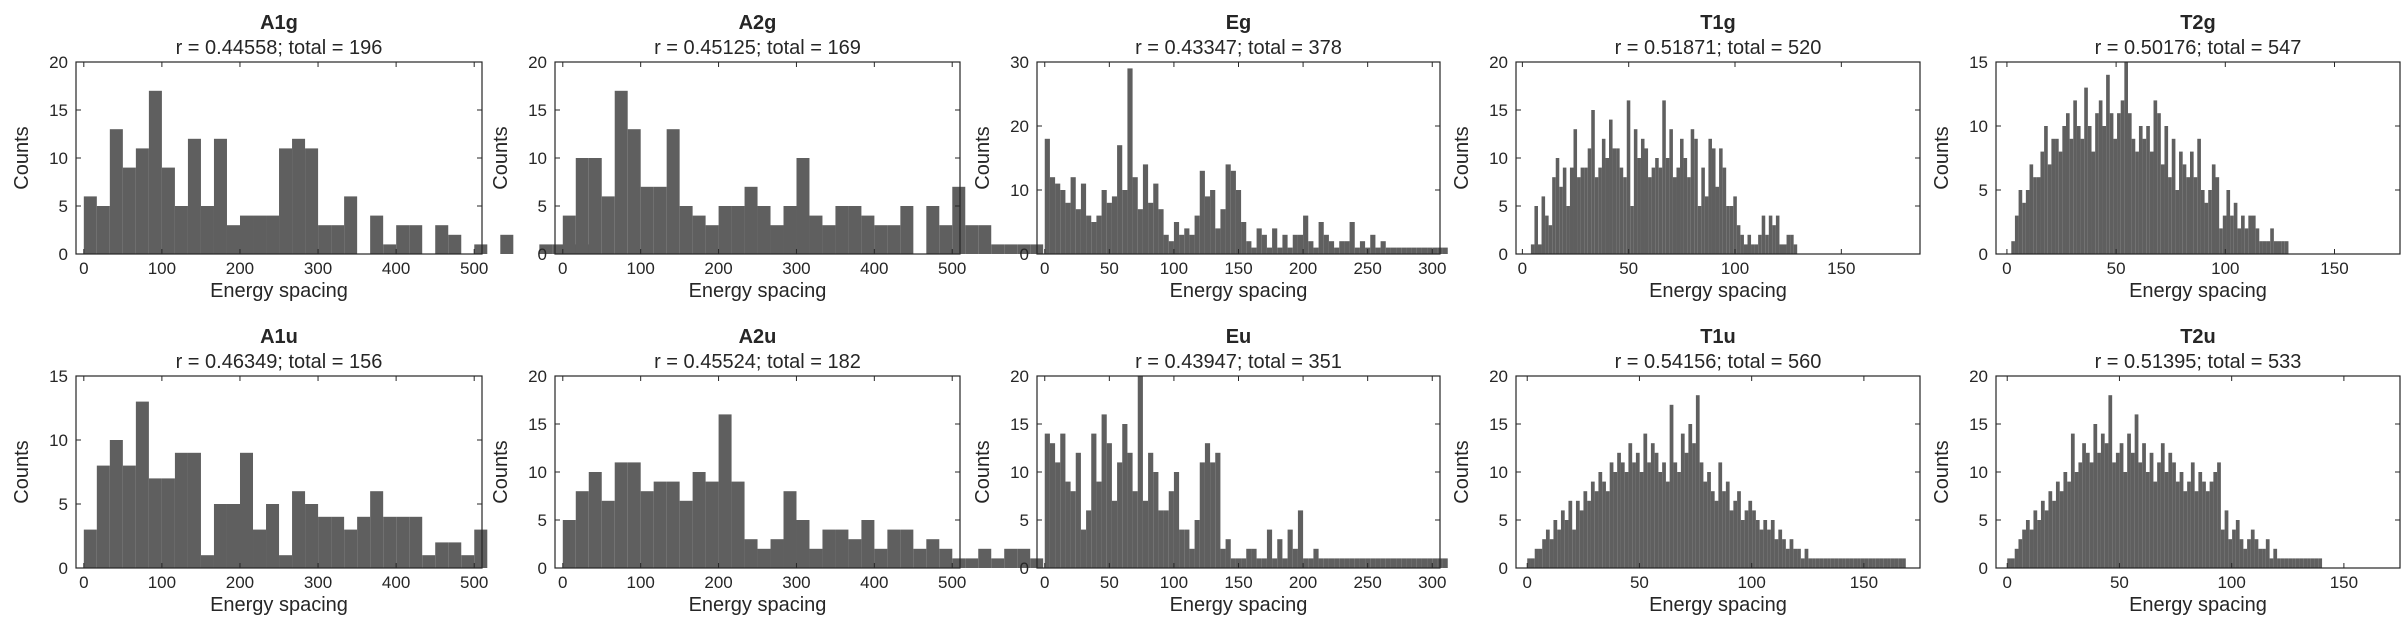 This screenshot has height=625, width=2403. Describe the element at coordinates (279, 337) in the screenshot. I see `panel-title: A1u` at that location.